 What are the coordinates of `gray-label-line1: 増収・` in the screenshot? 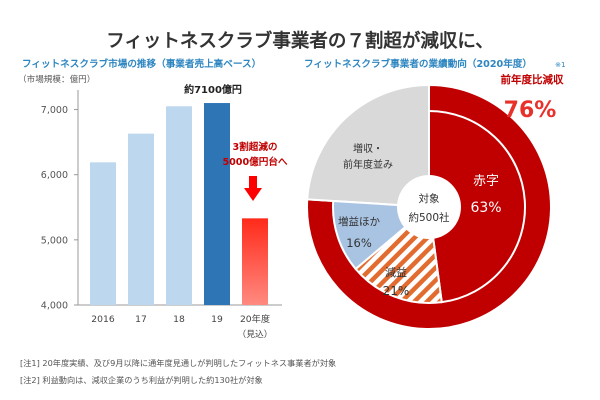 It's located at (368, 148).